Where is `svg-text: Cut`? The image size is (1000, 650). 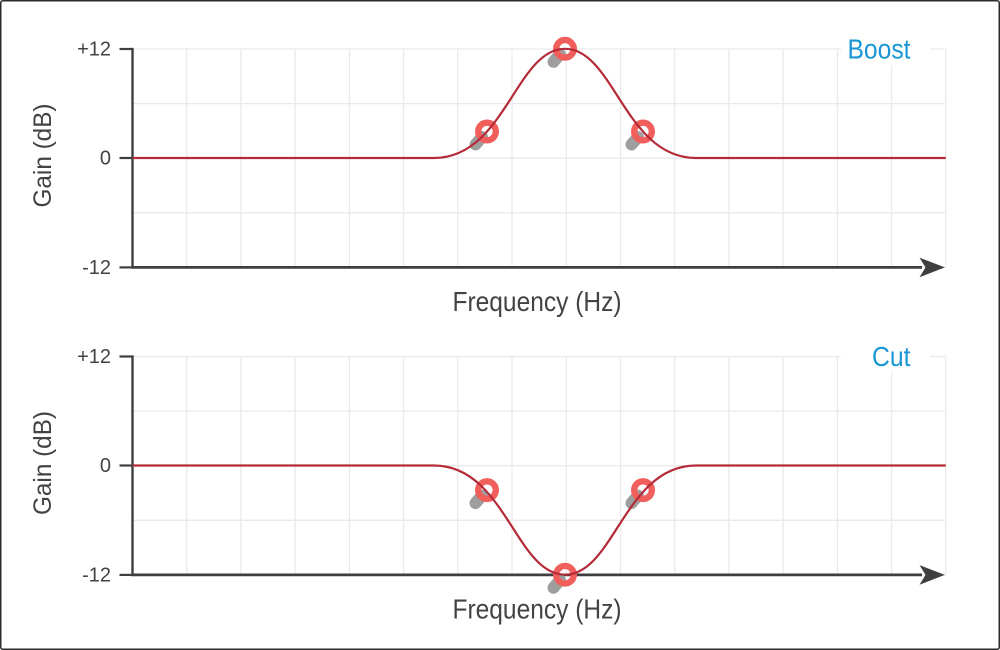 svg-text: Cut is located at coordinates (891, 356).